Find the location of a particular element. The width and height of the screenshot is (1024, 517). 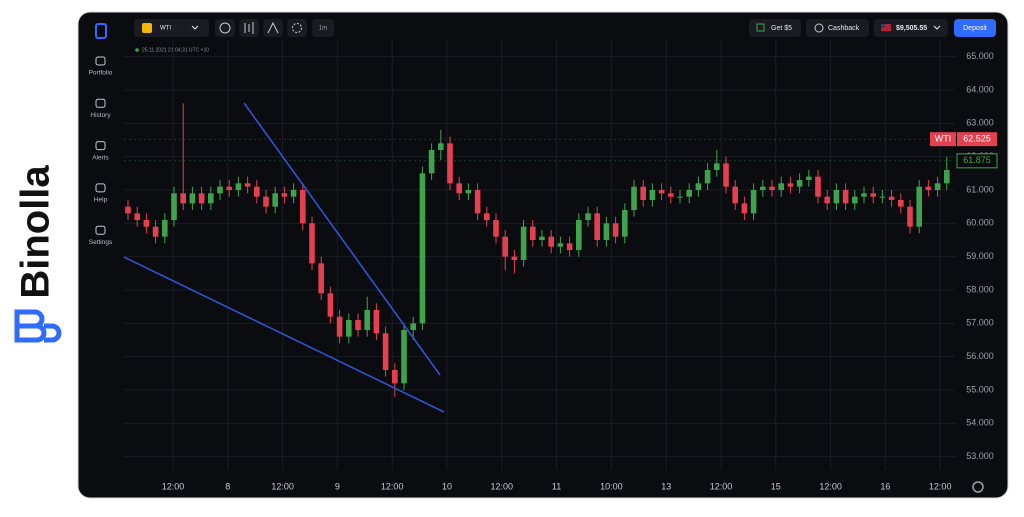

balance: $9,505.55 is located at coordinates (911, 28).